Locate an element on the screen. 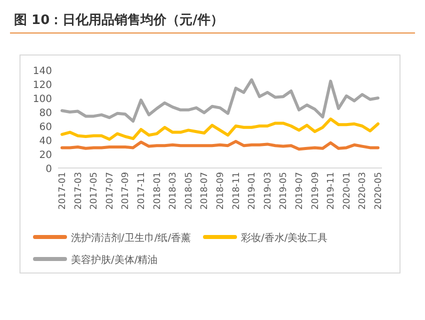  legend-label: 洗护清洁剂/卫生巾/纸/香薰 is located at coordinates (131, 238).